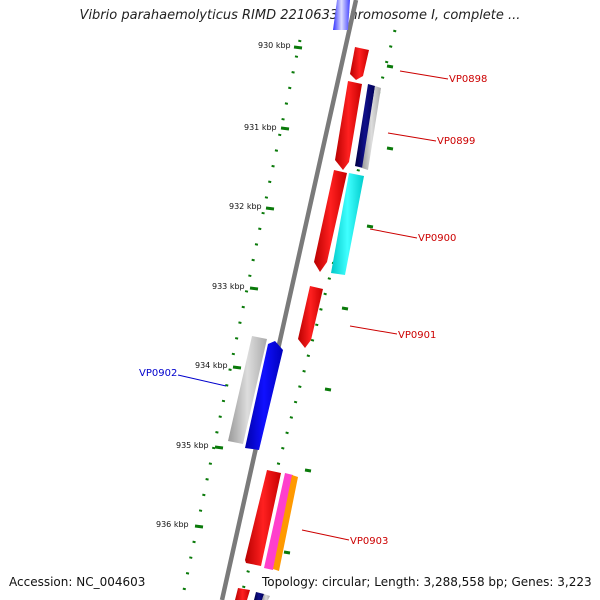 This screenshot has height=600, width=600. What do you see at coordinates (359, 63) in the screenshot?
I see `feature-vp0898` at bounding box center [359, 63].